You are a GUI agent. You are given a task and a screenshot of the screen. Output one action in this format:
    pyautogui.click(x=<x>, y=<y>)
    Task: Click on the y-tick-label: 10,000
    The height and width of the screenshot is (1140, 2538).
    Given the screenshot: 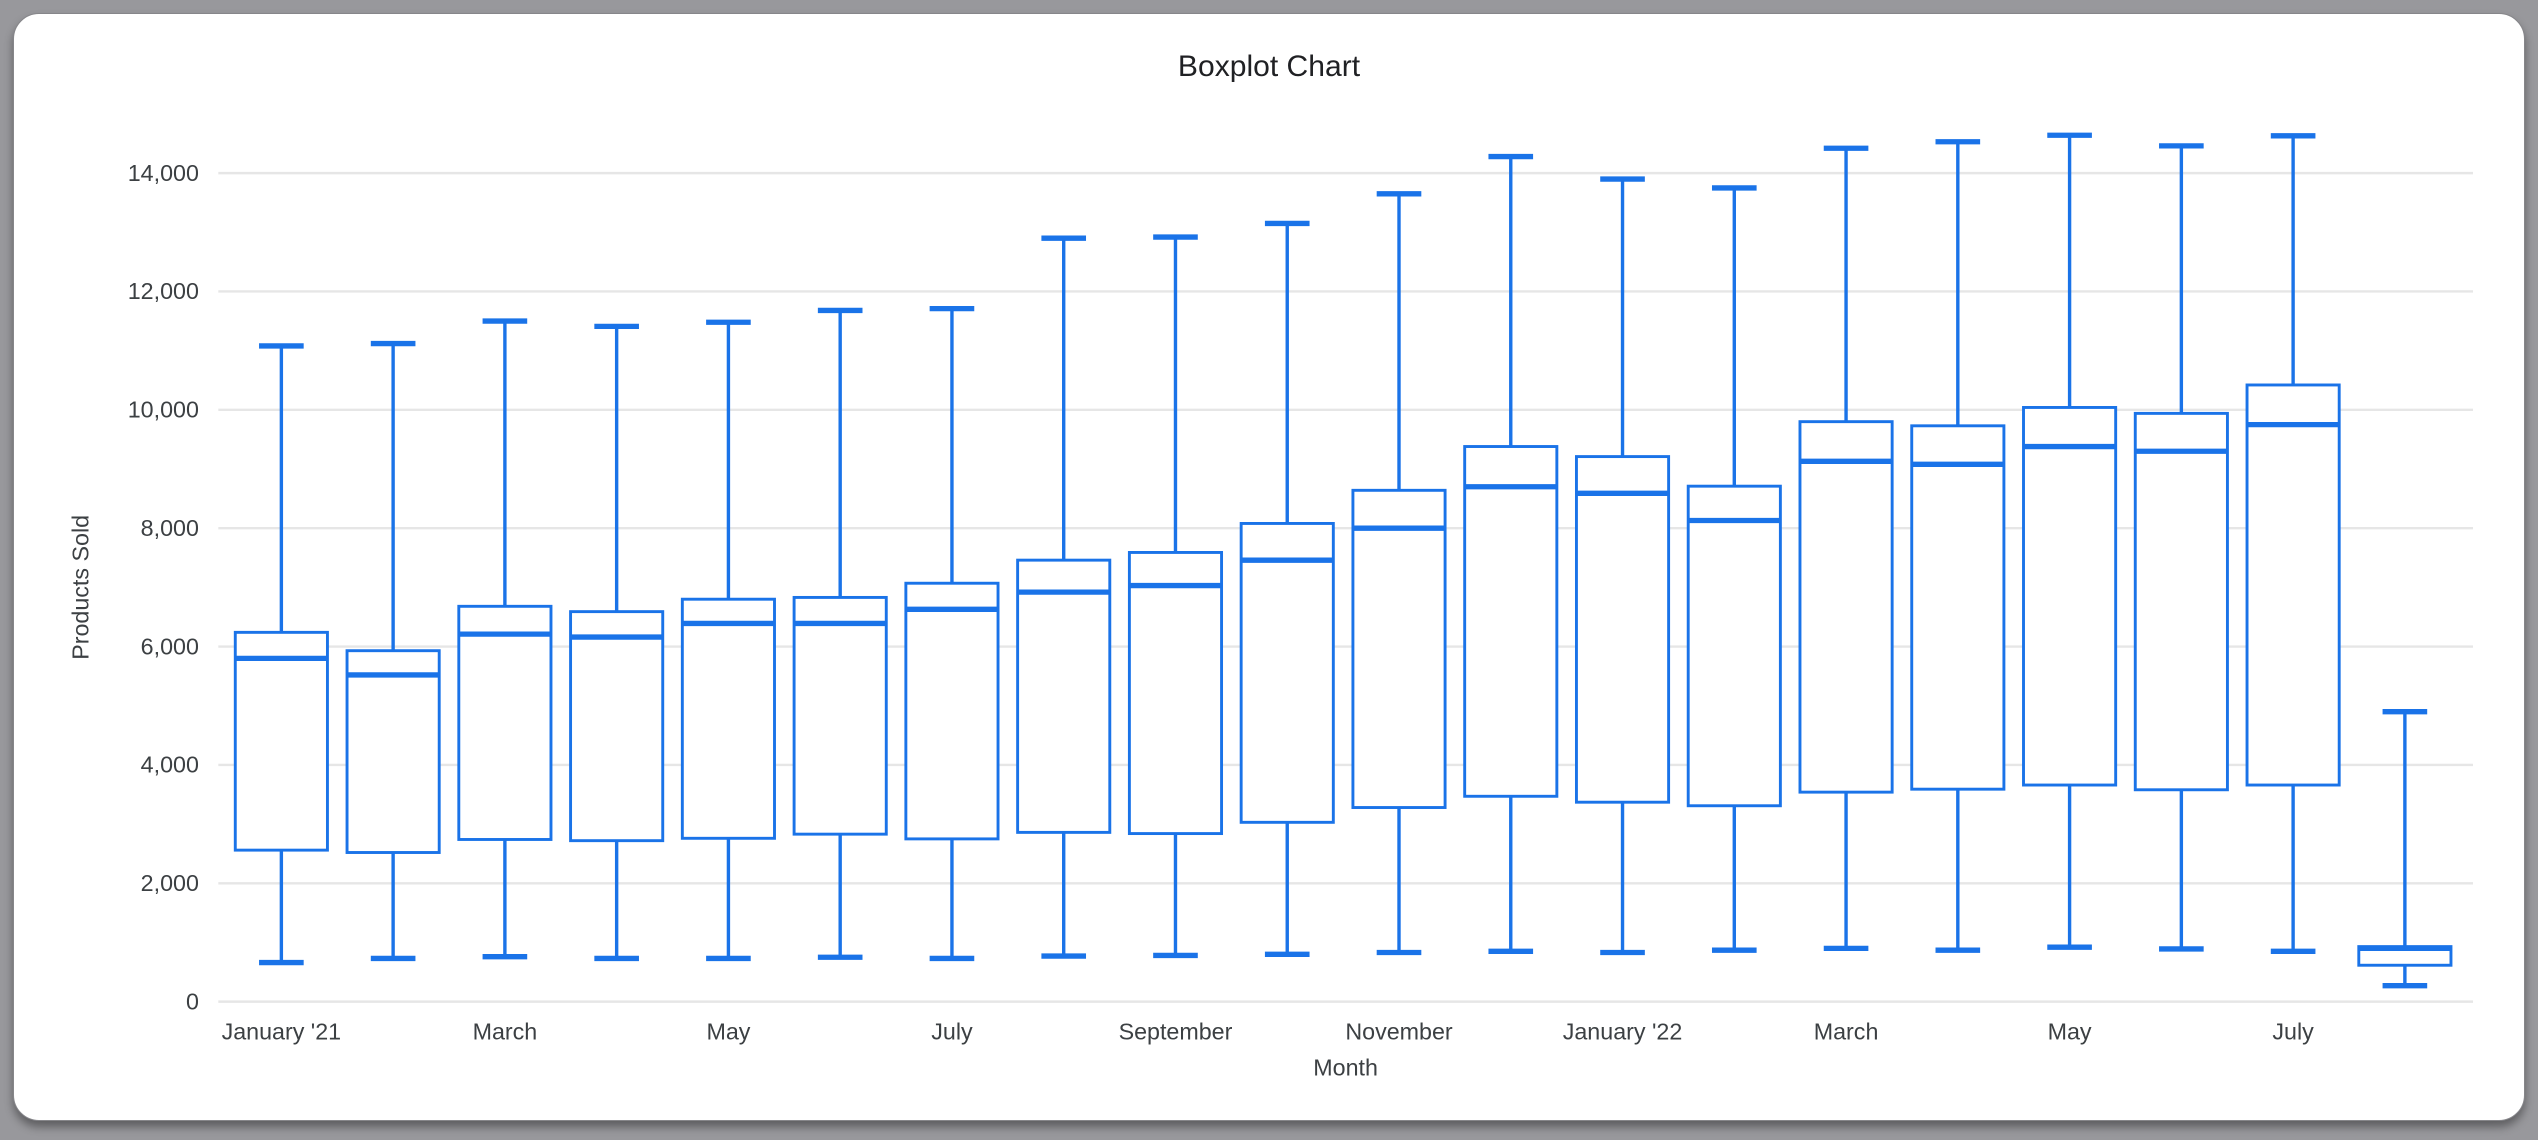 What is the action you would take?
    pyautogui.click(x=163, y=410)
    